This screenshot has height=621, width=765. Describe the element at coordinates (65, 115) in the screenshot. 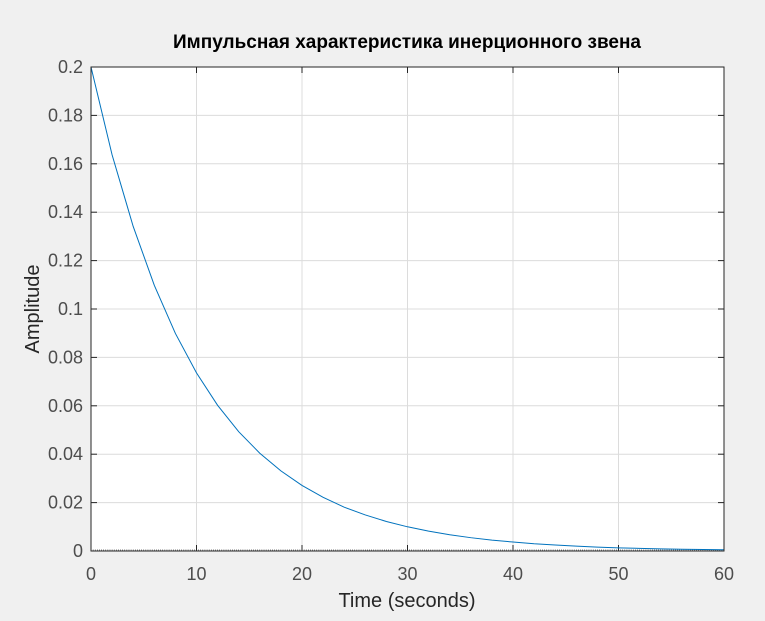

I see `y-tick-label: 0.18` at that location.